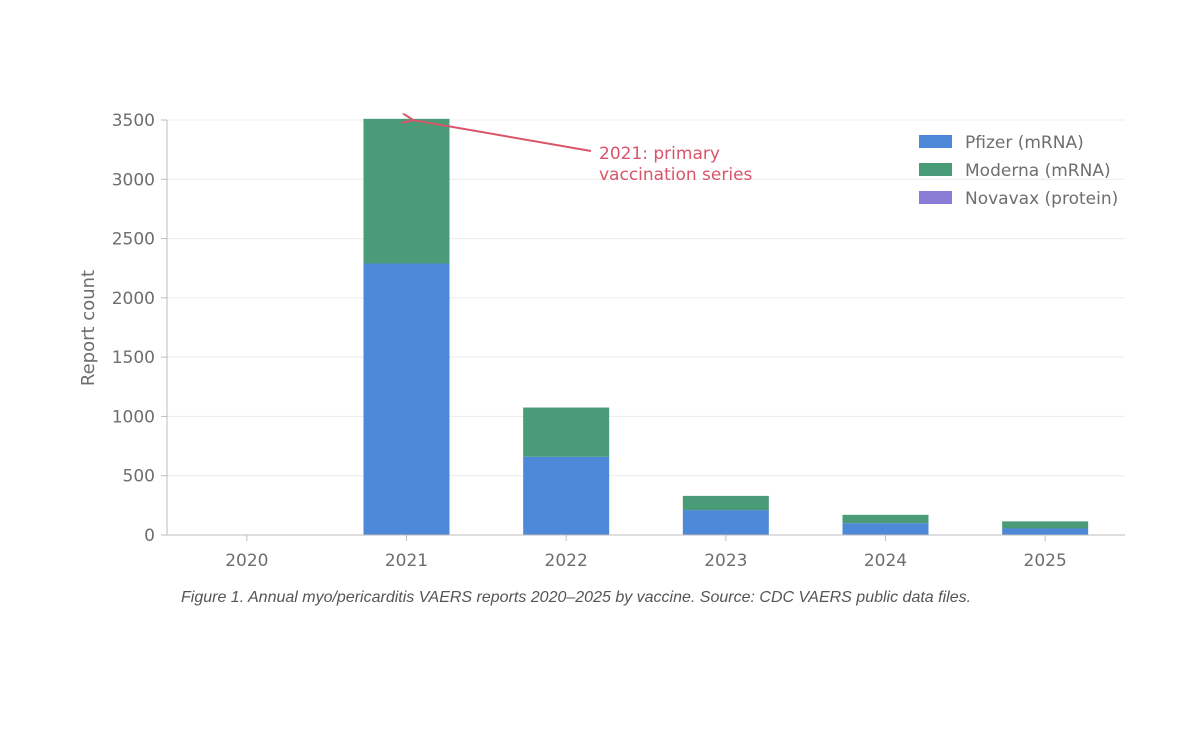 The width and height of the screenshot is (1200, 753). I want to click on x-tick-label: 2022, so click(566, 561).